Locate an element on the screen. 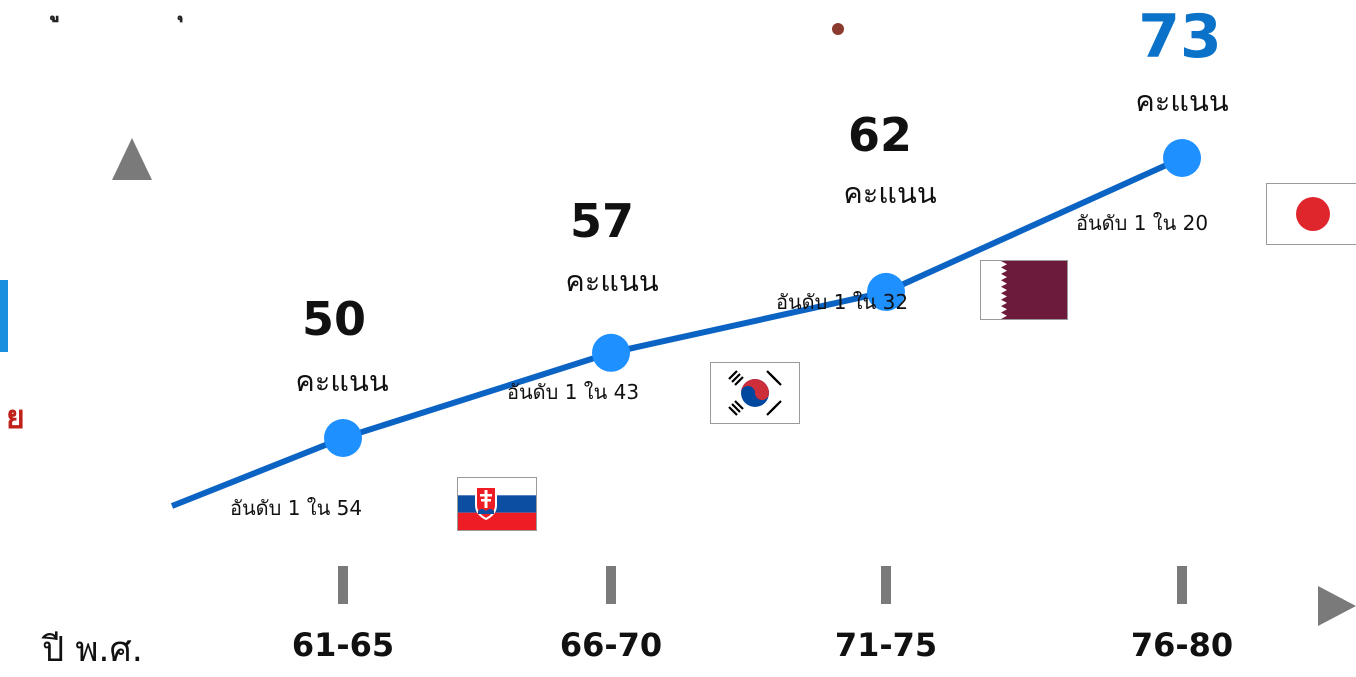 The height and width of the screenshot is (677, 1356). x-tick-label-71-75: 71-75 is located at coordinates (886, 645).